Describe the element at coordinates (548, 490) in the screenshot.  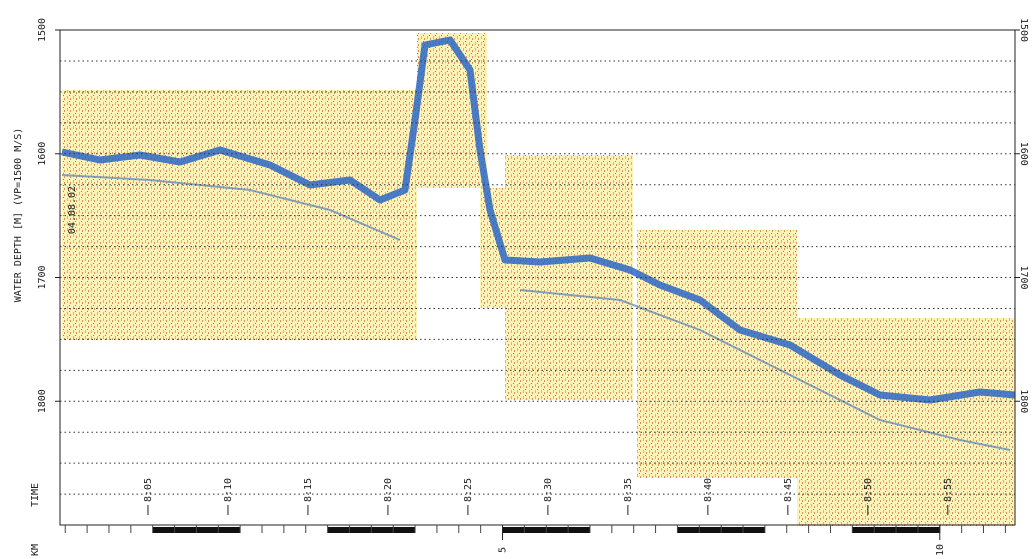
I see `time-tick-label: 8:30` at that location.